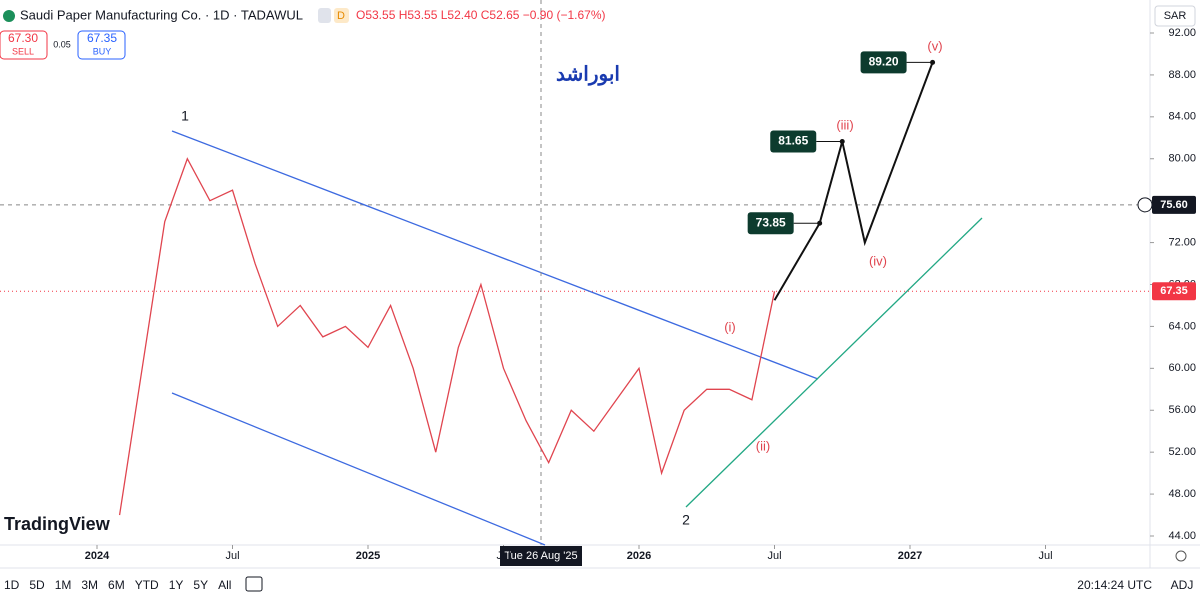  Describe the element at coordinates (63, 585) in the screenshot. I see `range-button: 1M` at that location.